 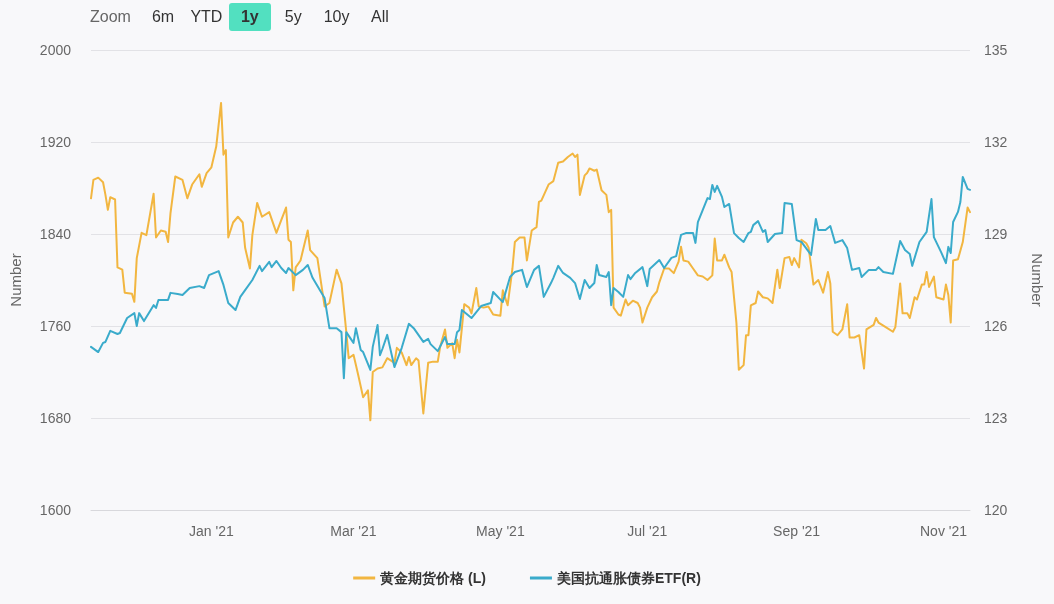 I want to click on y2-tick-label: 120, so click(x=996, y=510).